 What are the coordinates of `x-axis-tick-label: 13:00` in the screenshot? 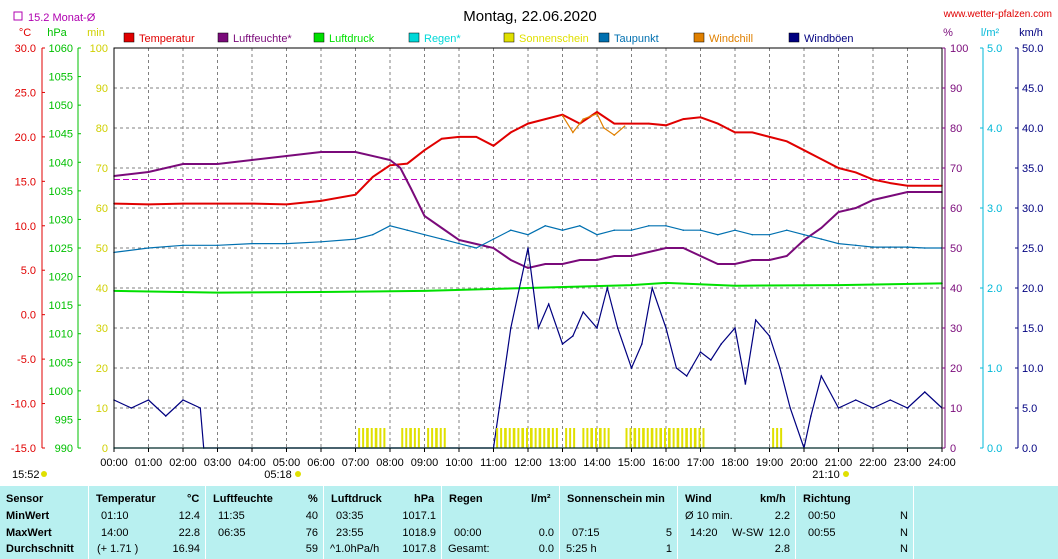 It's located at (563, 463).